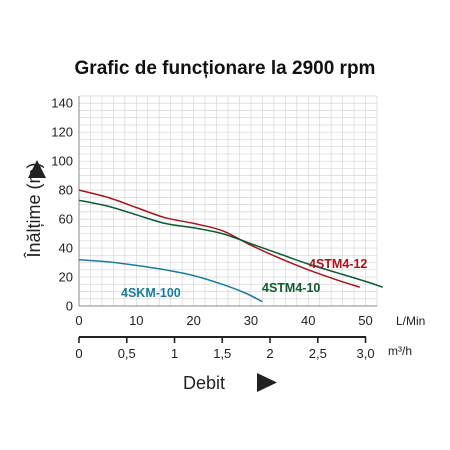 Image resolution: width=450 pixels, height=450 pixels. Describe the element at coordinates (365, 353) in the screenshot. I see `x2-tick-label: 3,0` at that location.